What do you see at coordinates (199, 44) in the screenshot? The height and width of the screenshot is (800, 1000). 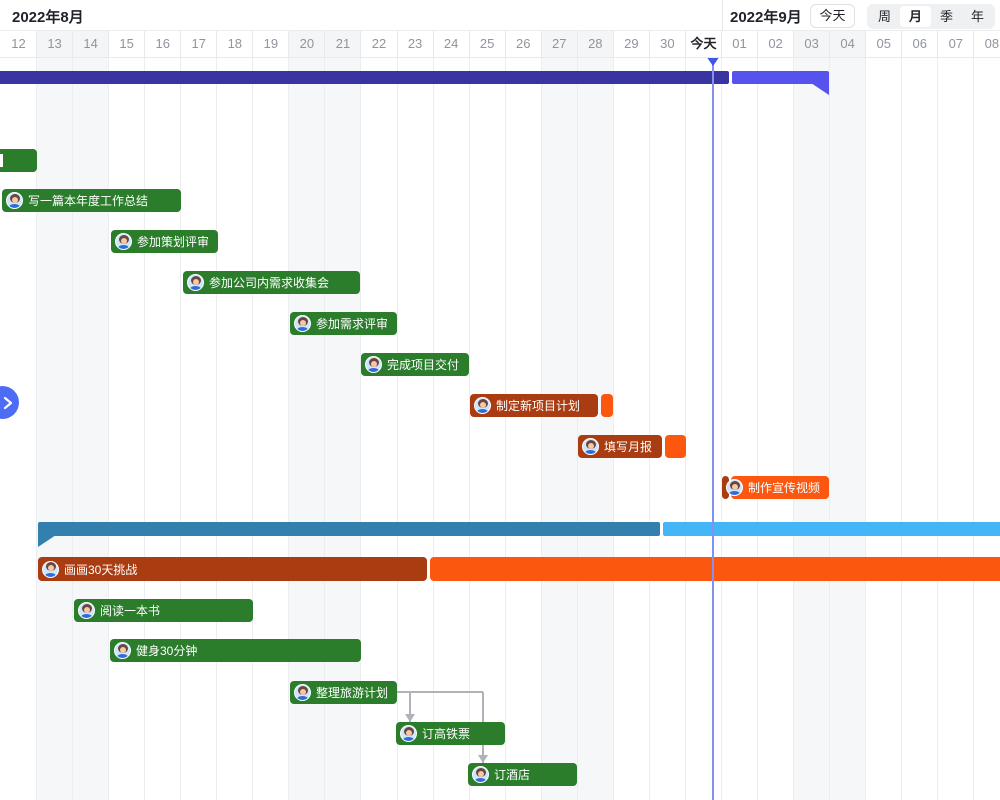 I see `axis-day-cell: 17` at bounding box center [199, 44].